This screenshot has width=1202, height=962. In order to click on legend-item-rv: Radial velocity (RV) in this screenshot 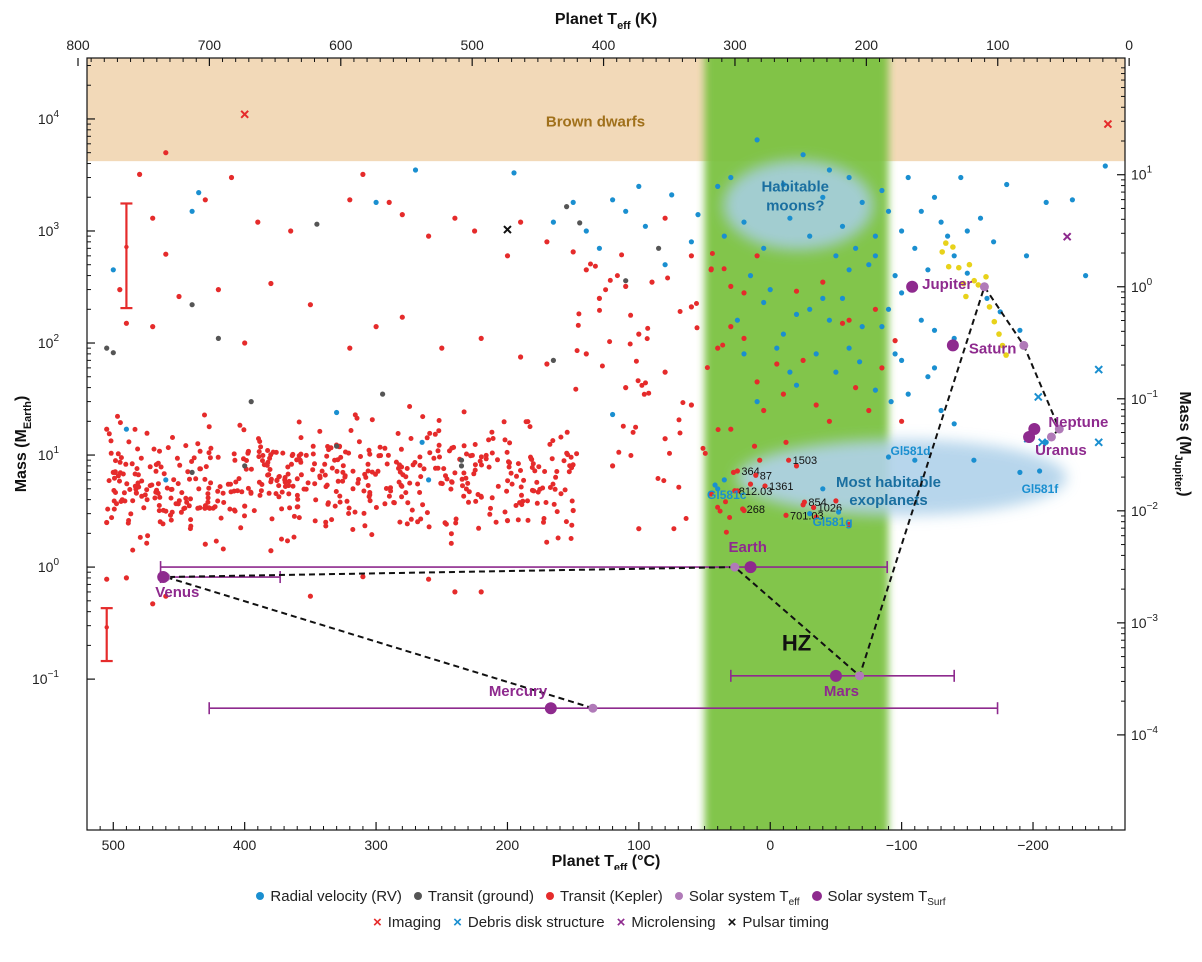, I will do `click(329, 896)`.